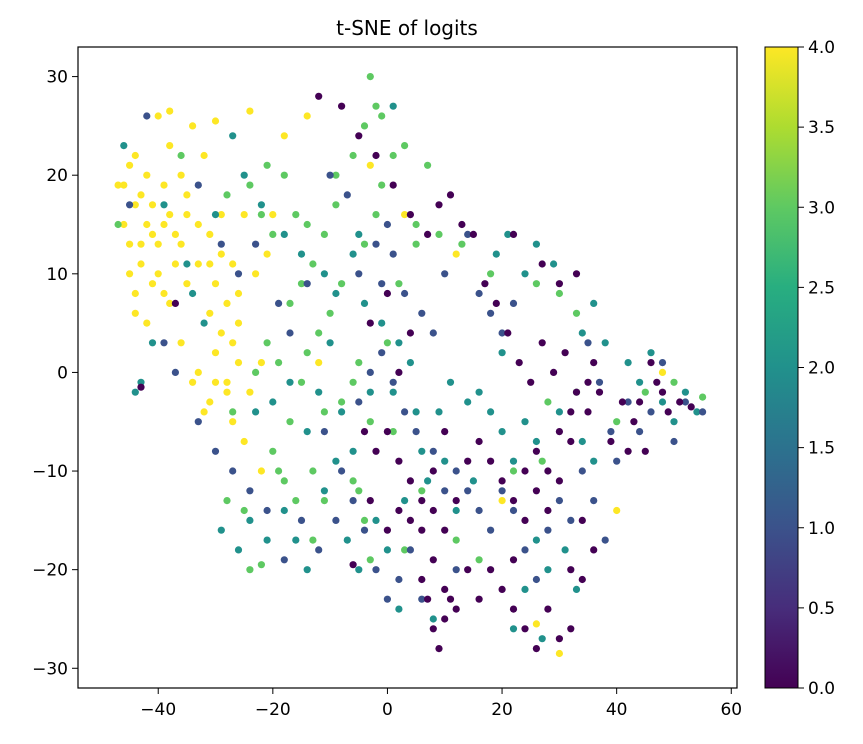  Describe the element at coordinates (821, 128) in the screenshot. I see `colorbar-tick-label: 3.5` at that location.